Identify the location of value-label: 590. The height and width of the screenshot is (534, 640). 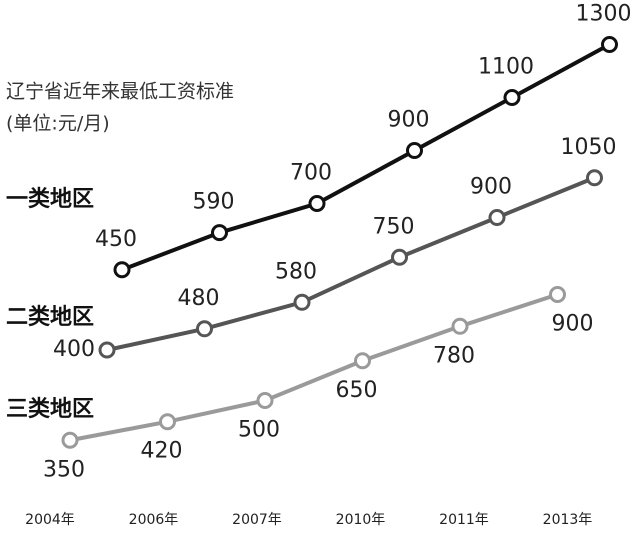
(214, 202).